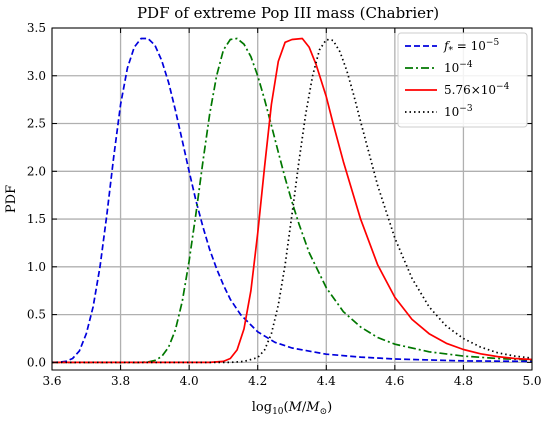 This screenshot has height=428, width=544. Describe the element at coordinates (120, 381) in the screenshot. I see `x-tick-label: 3.8` at that location.